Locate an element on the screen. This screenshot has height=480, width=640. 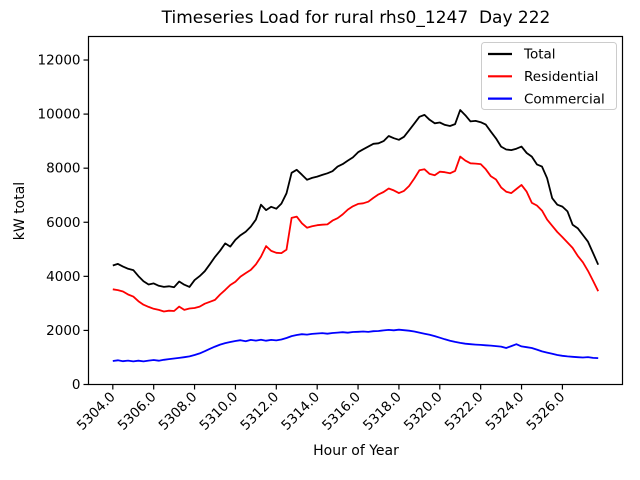
x-tick-label: 5320.0 is located at coordinates (423, 411).